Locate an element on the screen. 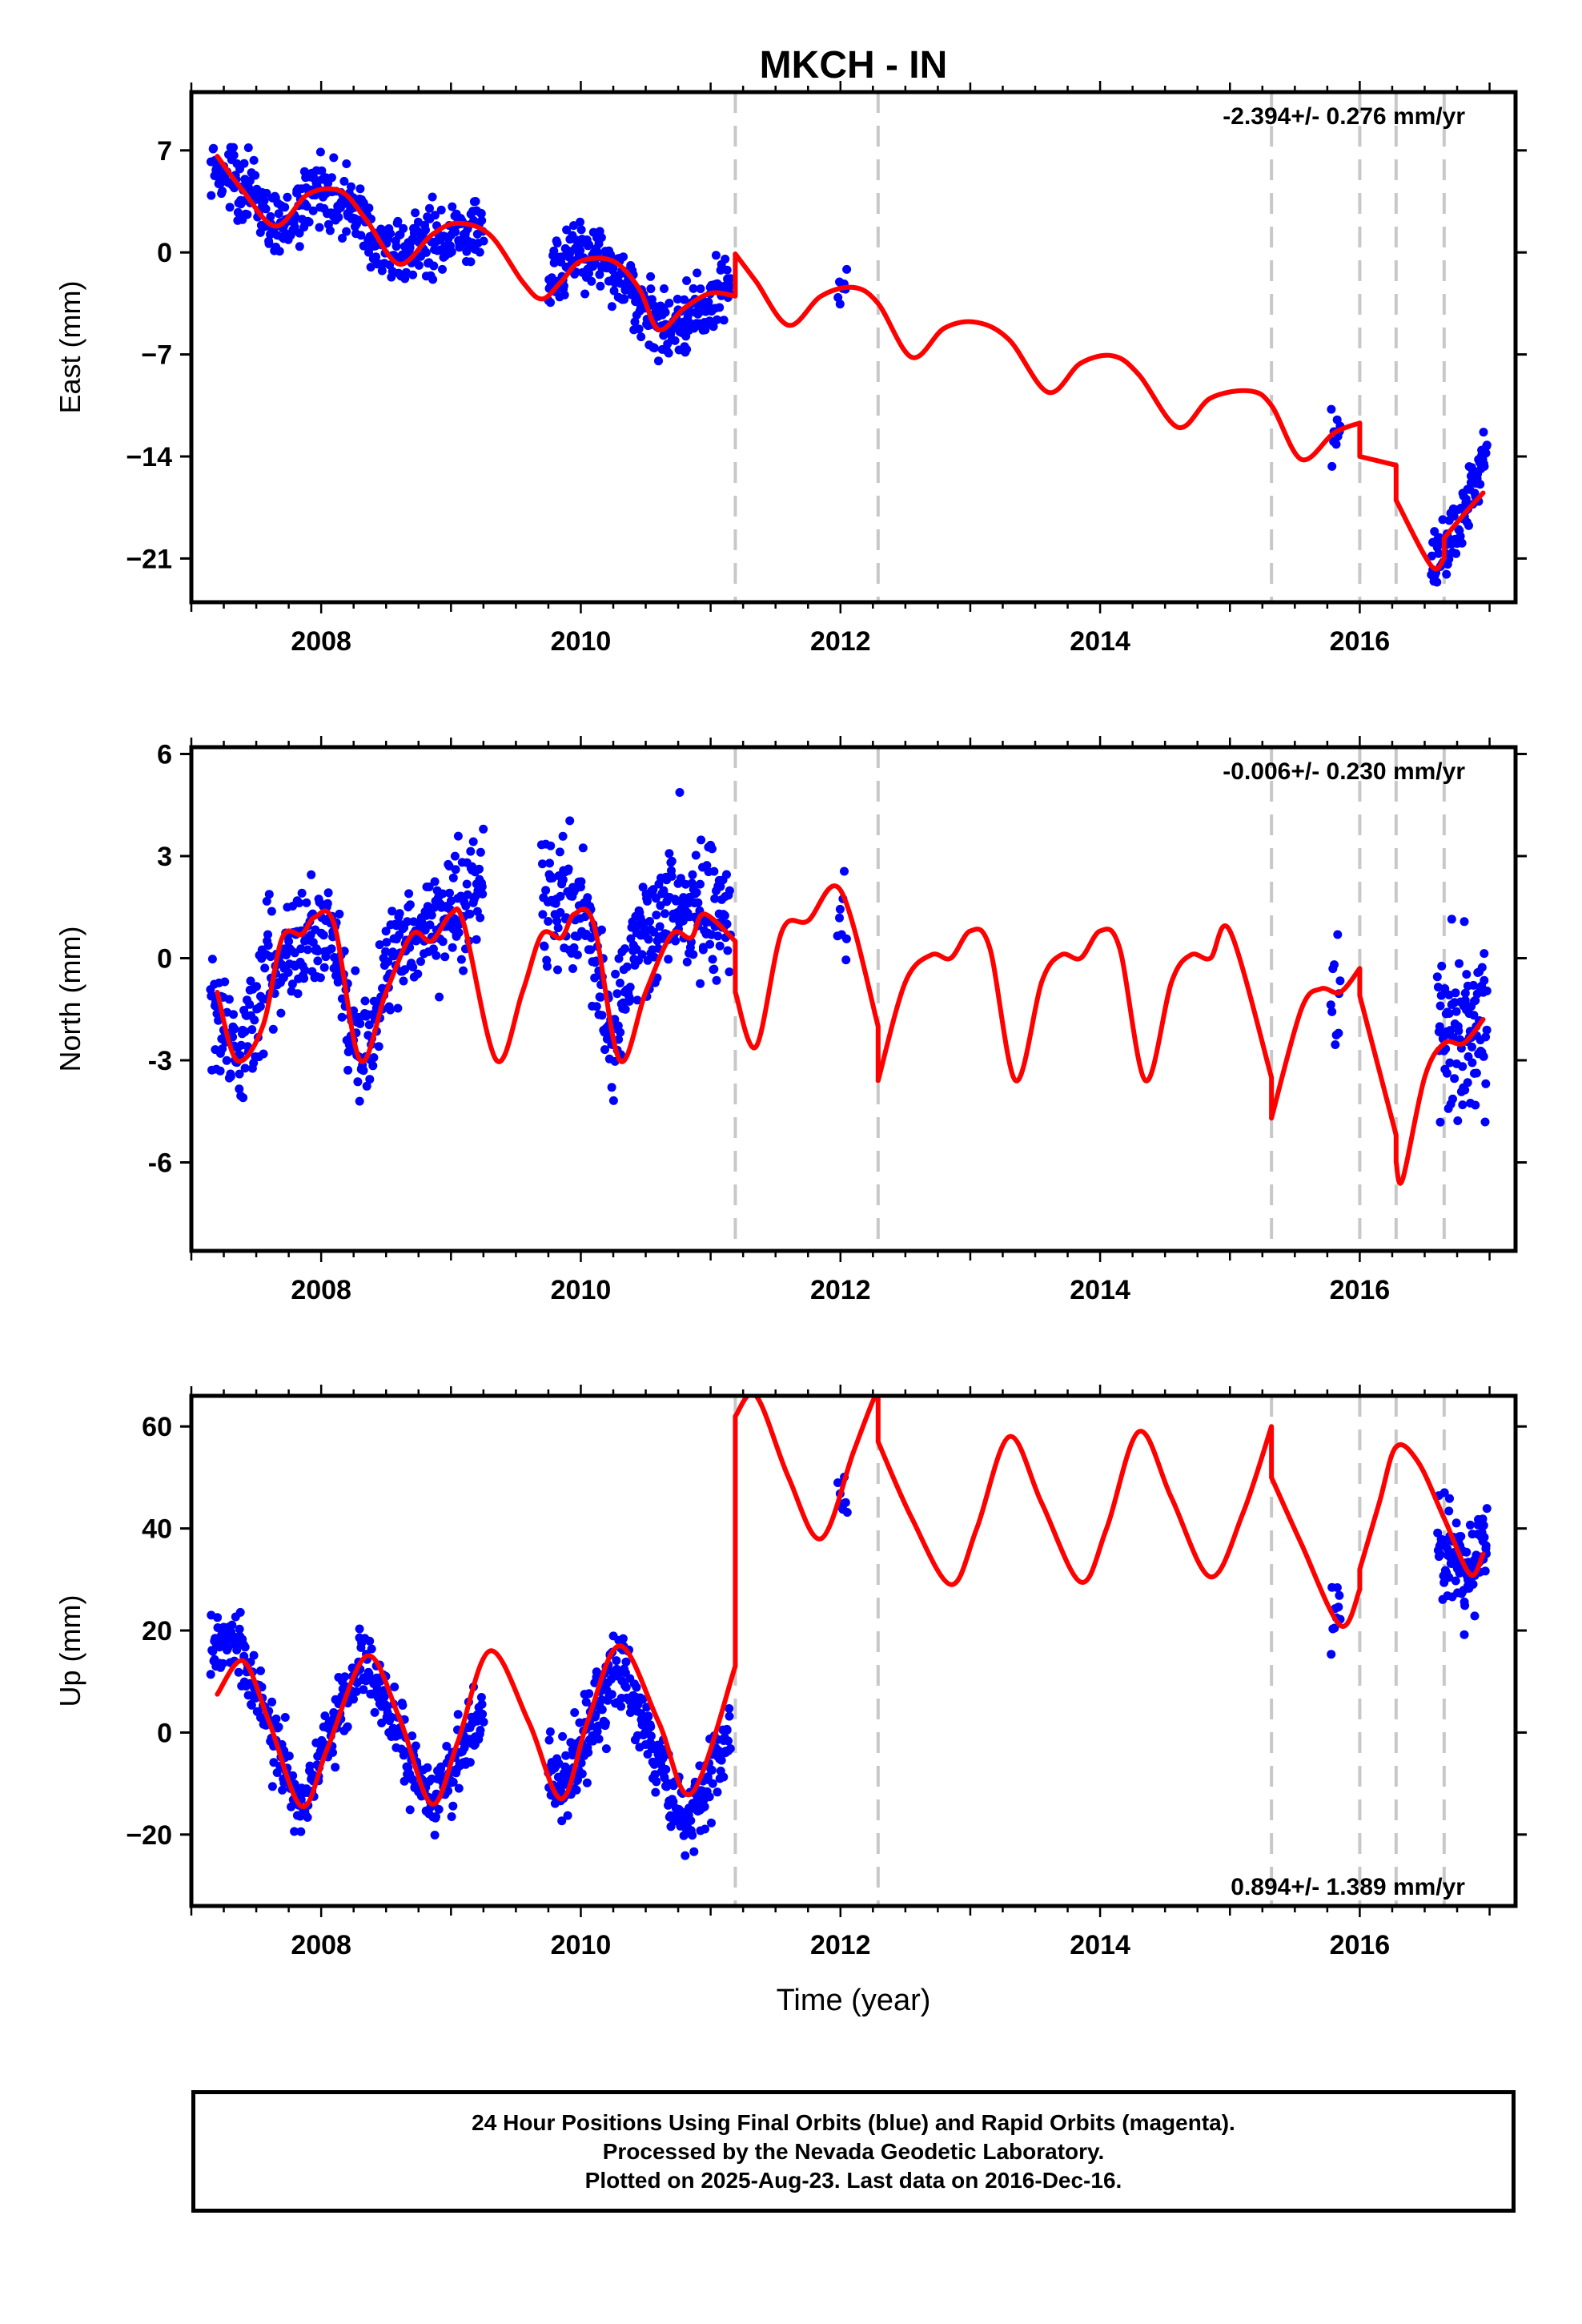 The width and height of the screenshot is (1582, 2324). up-ytick-label: 20 is located at coordinates (157, 1632).